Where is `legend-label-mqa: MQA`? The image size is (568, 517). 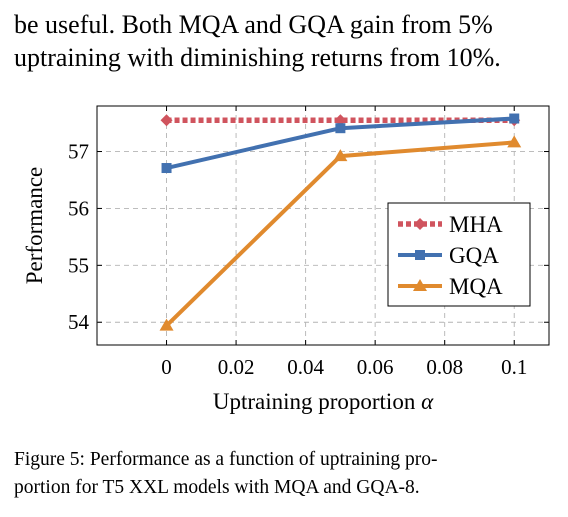
legend-label-mqa: MQA is located at coordinates (476, 286).